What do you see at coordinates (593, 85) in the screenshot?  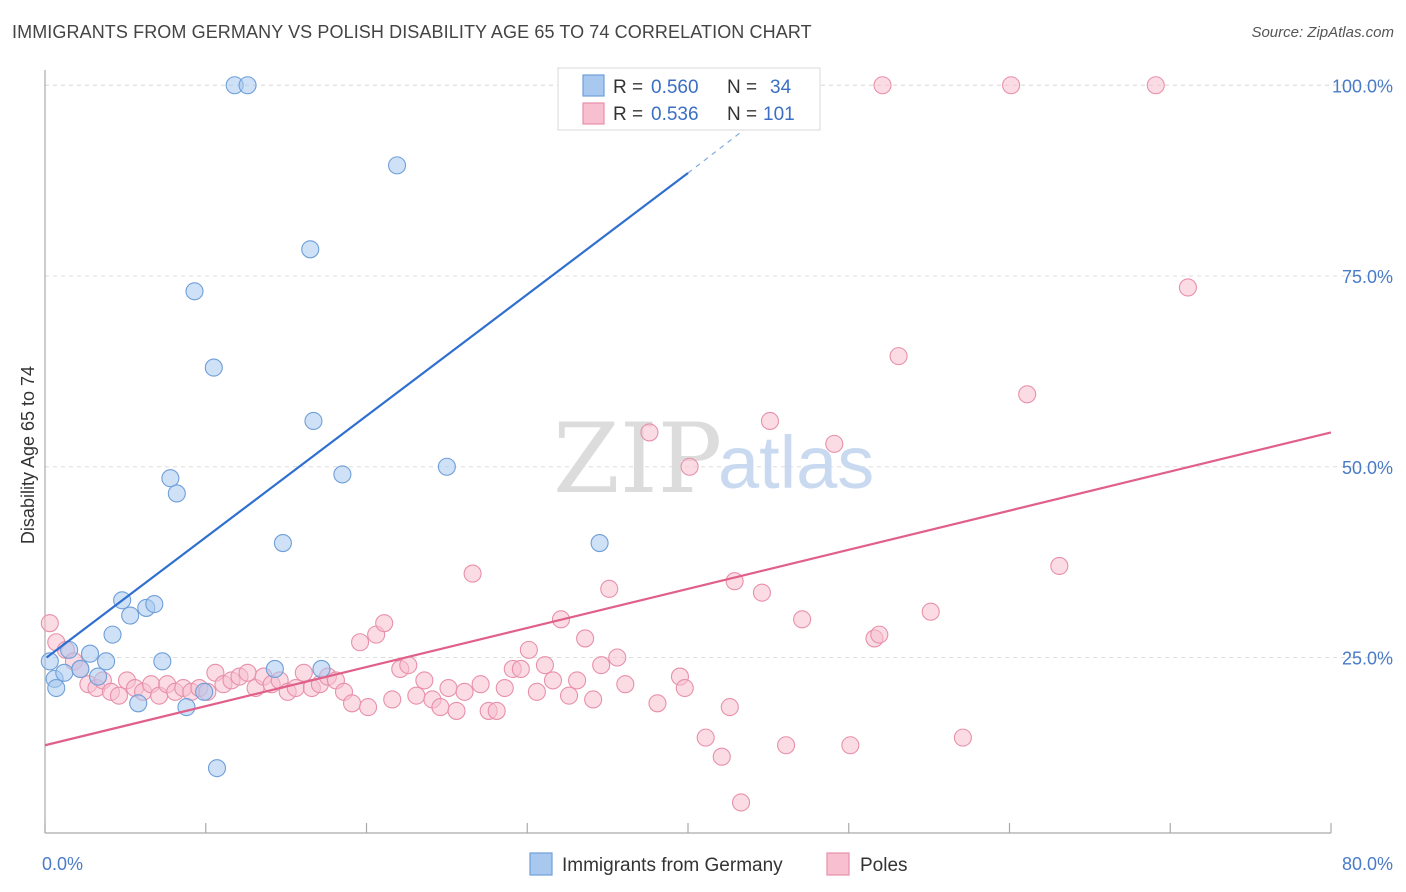 I see `stats-swatch-germany` at bounding box center [593, 85].